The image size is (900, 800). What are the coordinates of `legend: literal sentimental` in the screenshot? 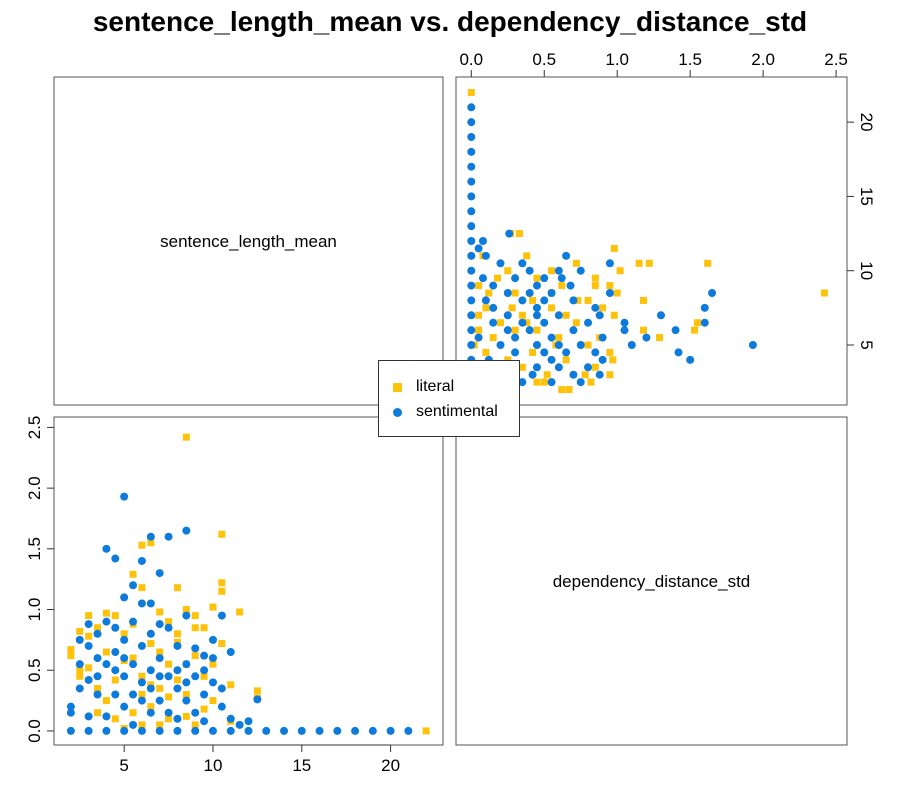 It's located at (449, 398).